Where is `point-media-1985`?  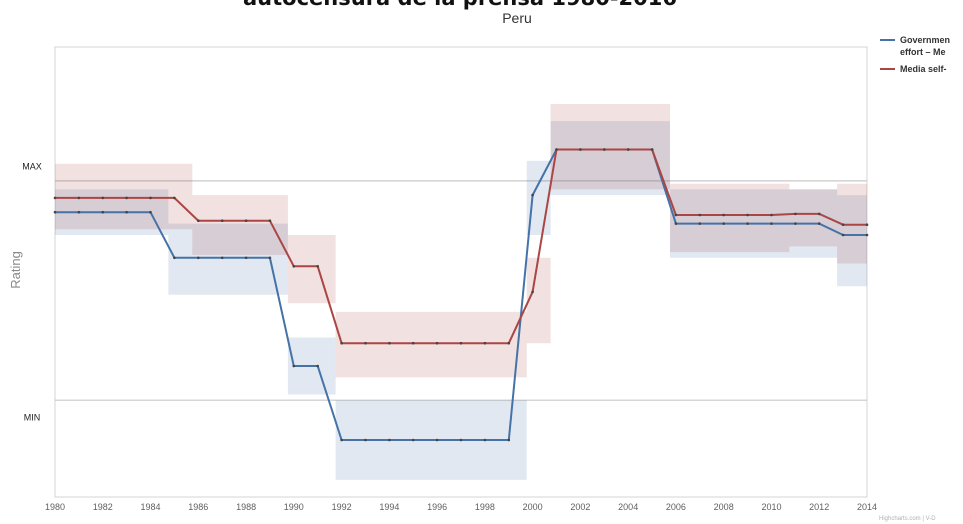
point-media-1985 is located at coordinates (174, 198).